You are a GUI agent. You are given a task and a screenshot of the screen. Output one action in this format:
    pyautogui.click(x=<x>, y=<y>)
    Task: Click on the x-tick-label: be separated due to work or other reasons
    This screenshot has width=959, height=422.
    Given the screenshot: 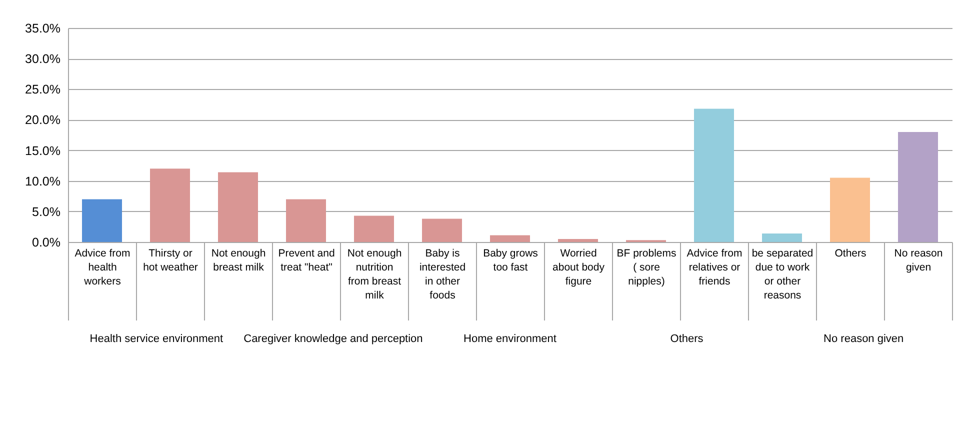 What is the action you would take?
    pyautogui.click(x=783, y=275)
    